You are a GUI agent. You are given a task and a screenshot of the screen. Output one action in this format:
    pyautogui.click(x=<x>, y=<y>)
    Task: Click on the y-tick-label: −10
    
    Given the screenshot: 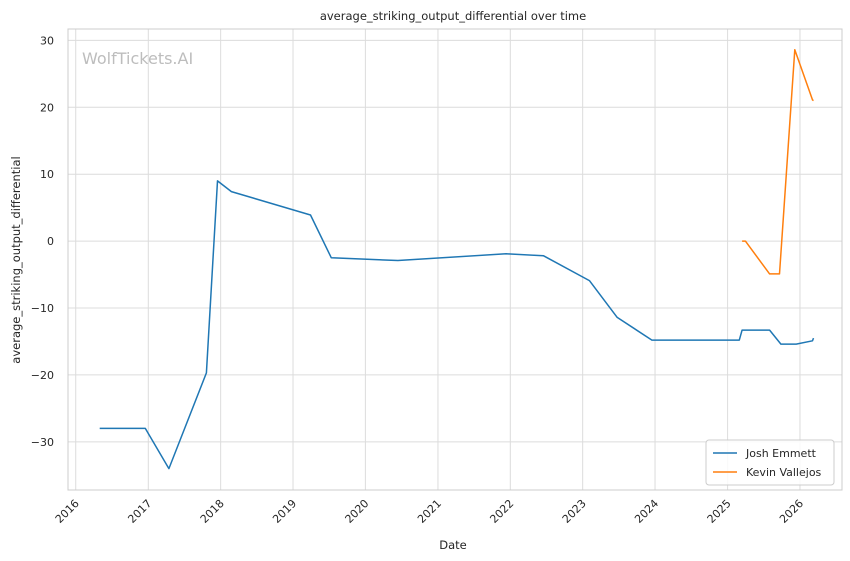 What is the action you would take?
    pyautogui.click(x=42, y=308)
    